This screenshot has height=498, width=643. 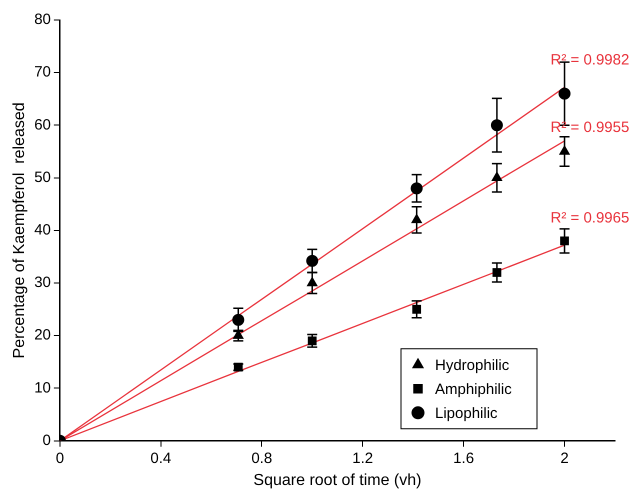 I want to click on x-tick-label: 2, so click(x=564, y=458).